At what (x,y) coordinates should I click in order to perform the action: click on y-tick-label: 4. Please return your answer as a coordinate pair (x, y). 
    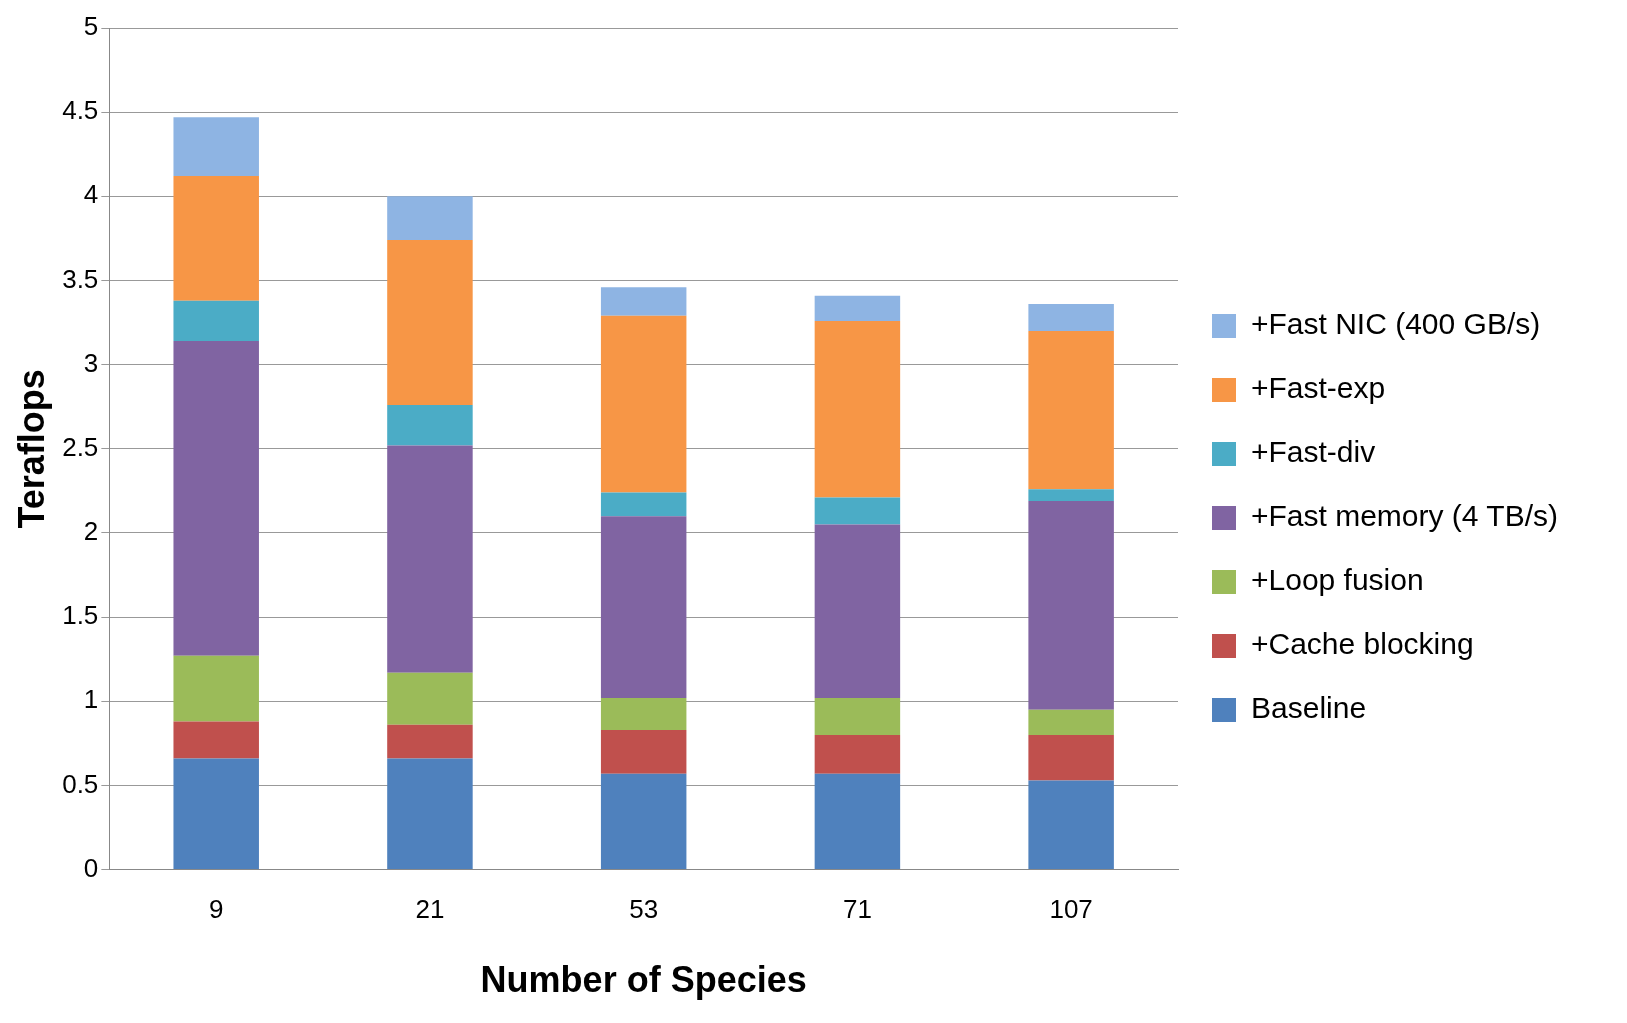
    Looking at the image, I should click on (91, 194).